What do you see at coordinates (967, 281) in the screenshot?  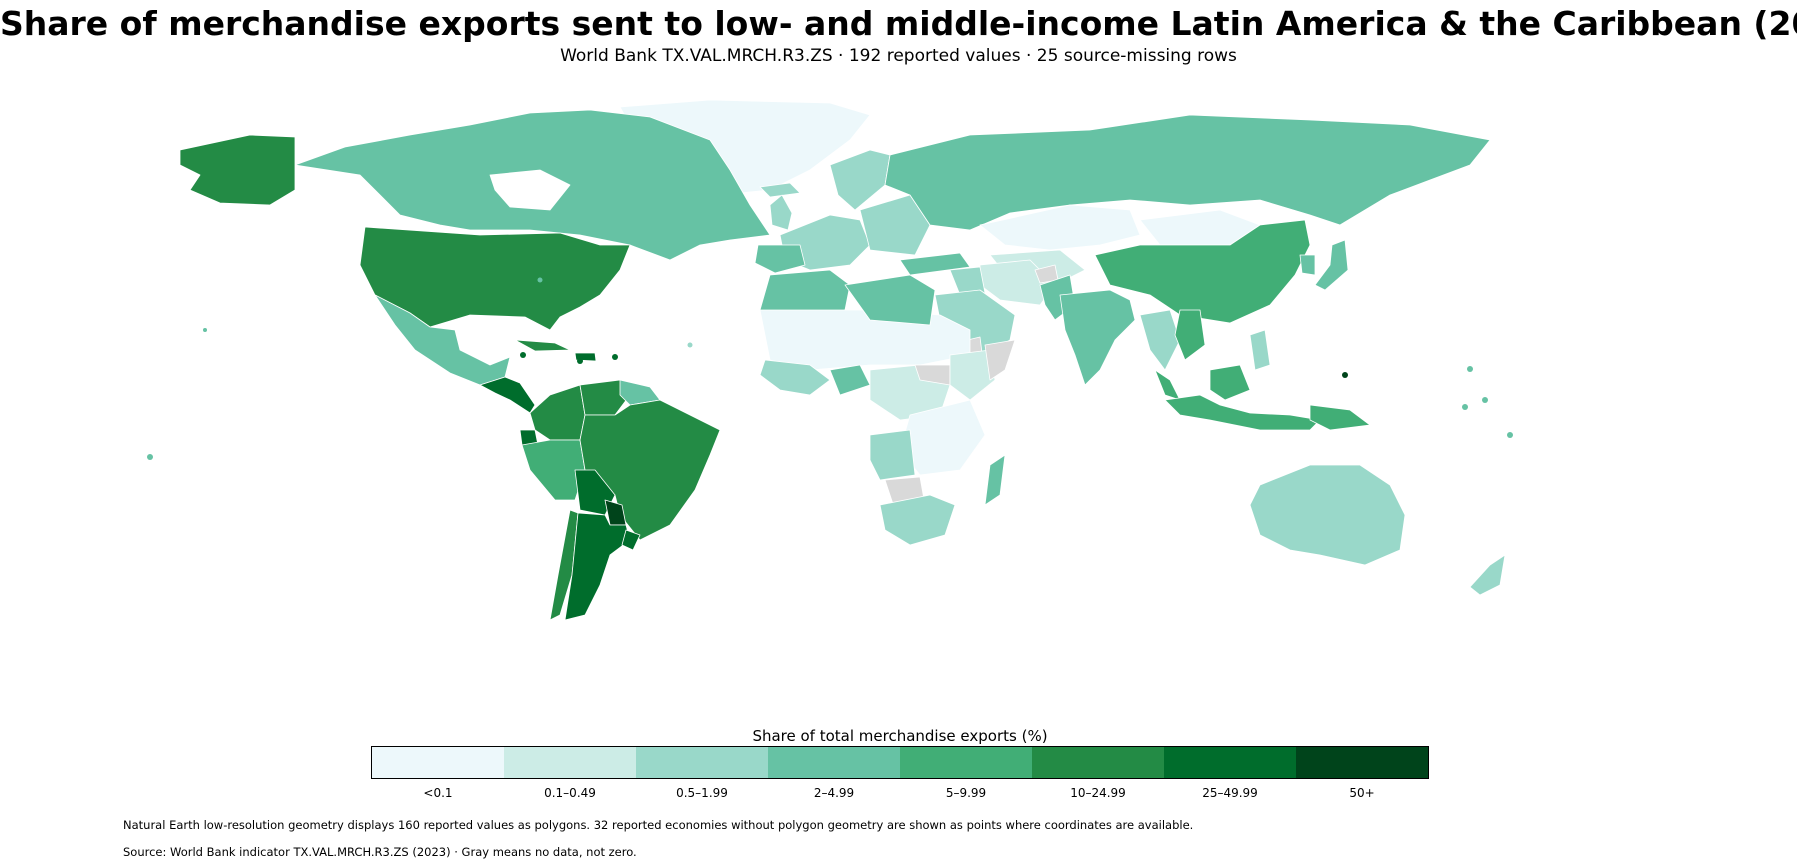 I see `region-iraq-syria` at bounding box center [967, 281].